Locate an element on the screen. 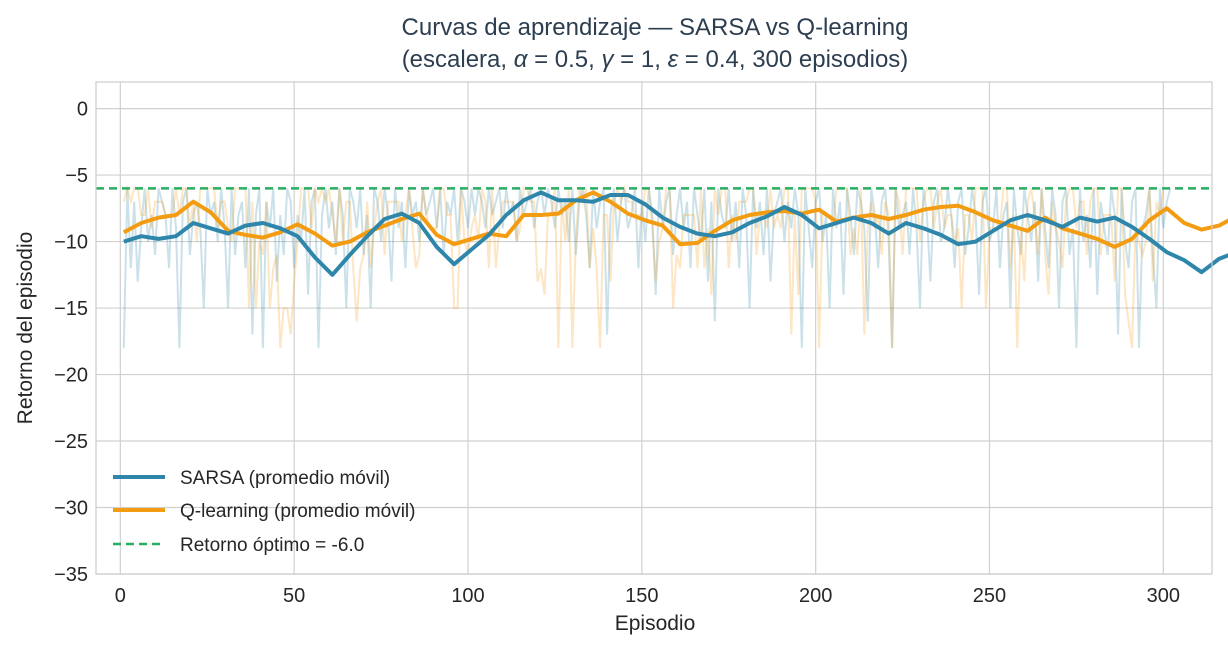 The height and width of the screenshot is (651, 1228). title-param-gamma-symbol: γ is located at coordinates (609, 59).